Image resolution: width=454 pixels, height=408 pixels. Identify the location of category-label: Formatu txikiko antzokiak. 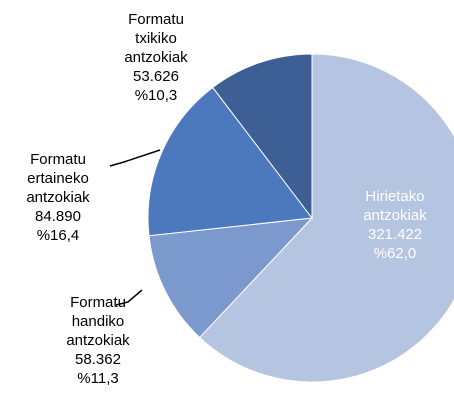
(156, 38).